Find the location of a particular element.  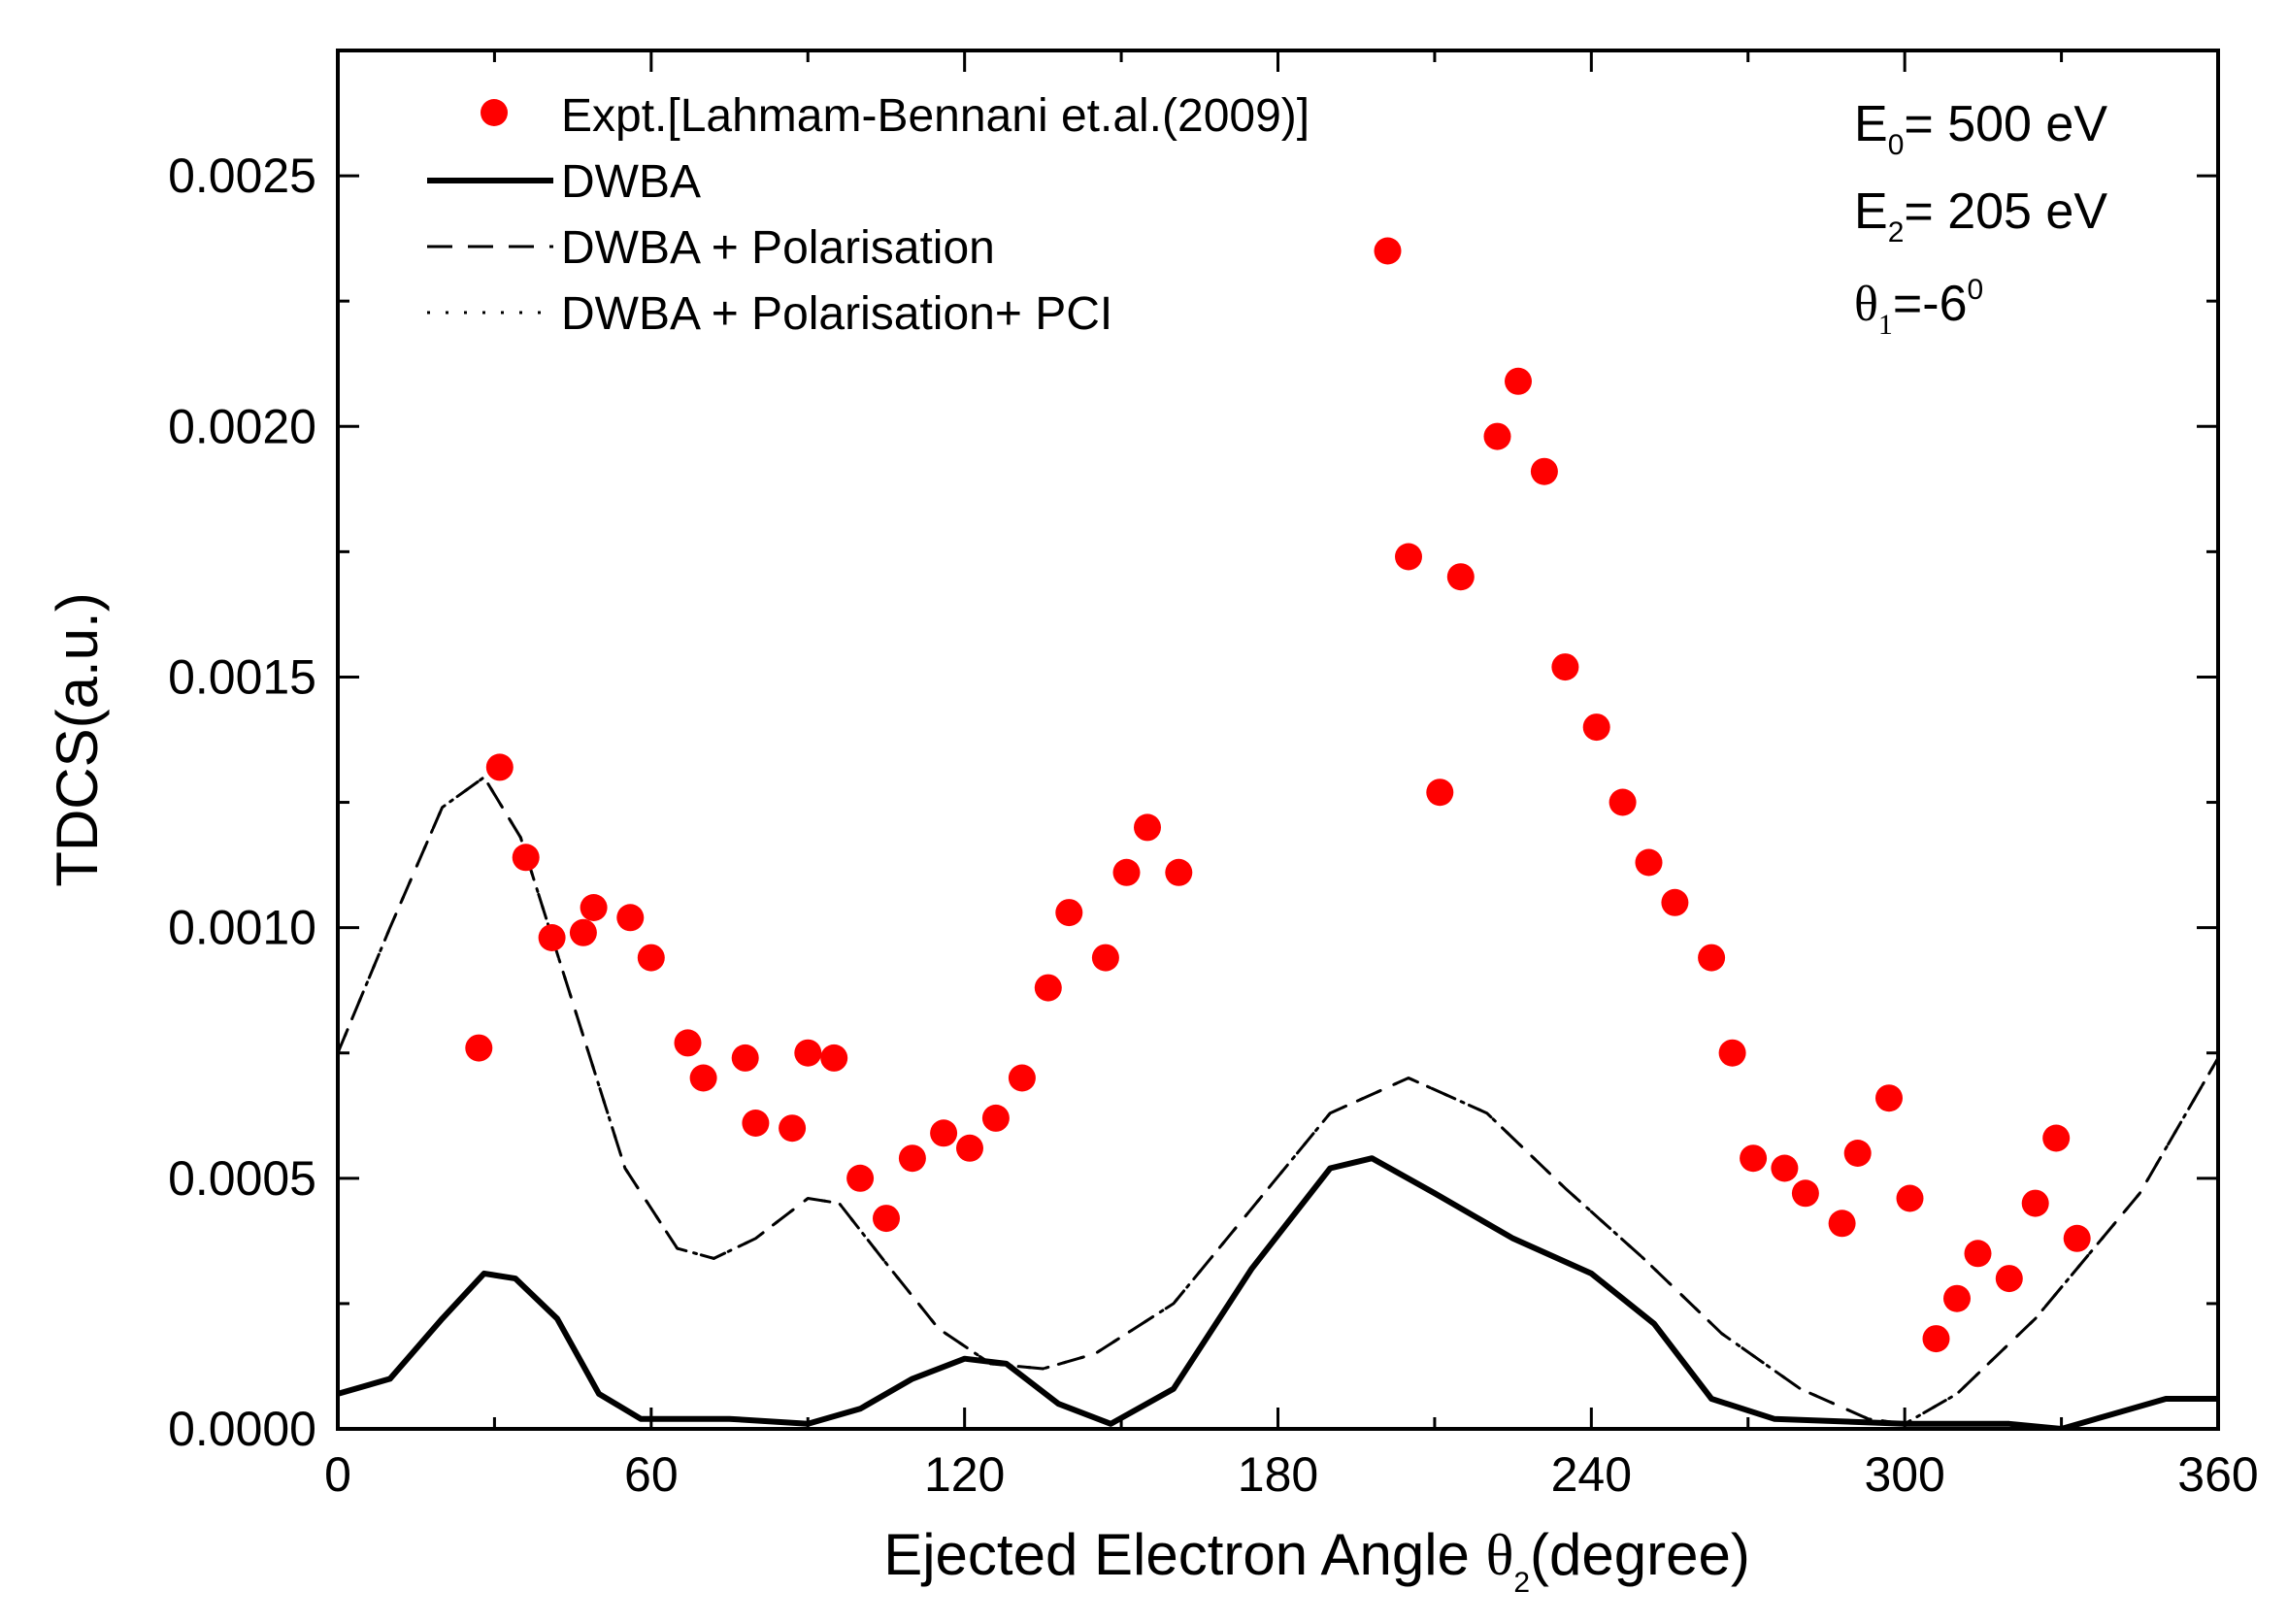

x-axis-title-main: Ejected Electron Angle is located at coordinates (1184, 1554).